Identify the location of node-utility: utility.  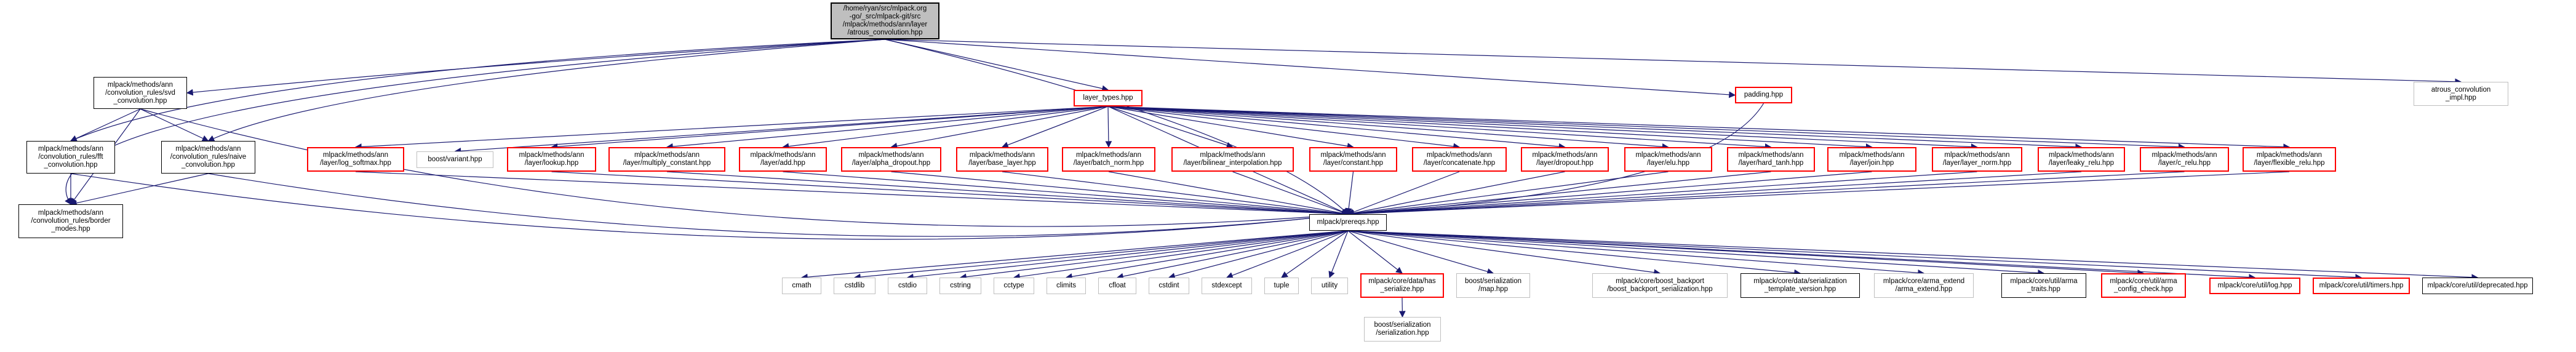
(1329, 286).